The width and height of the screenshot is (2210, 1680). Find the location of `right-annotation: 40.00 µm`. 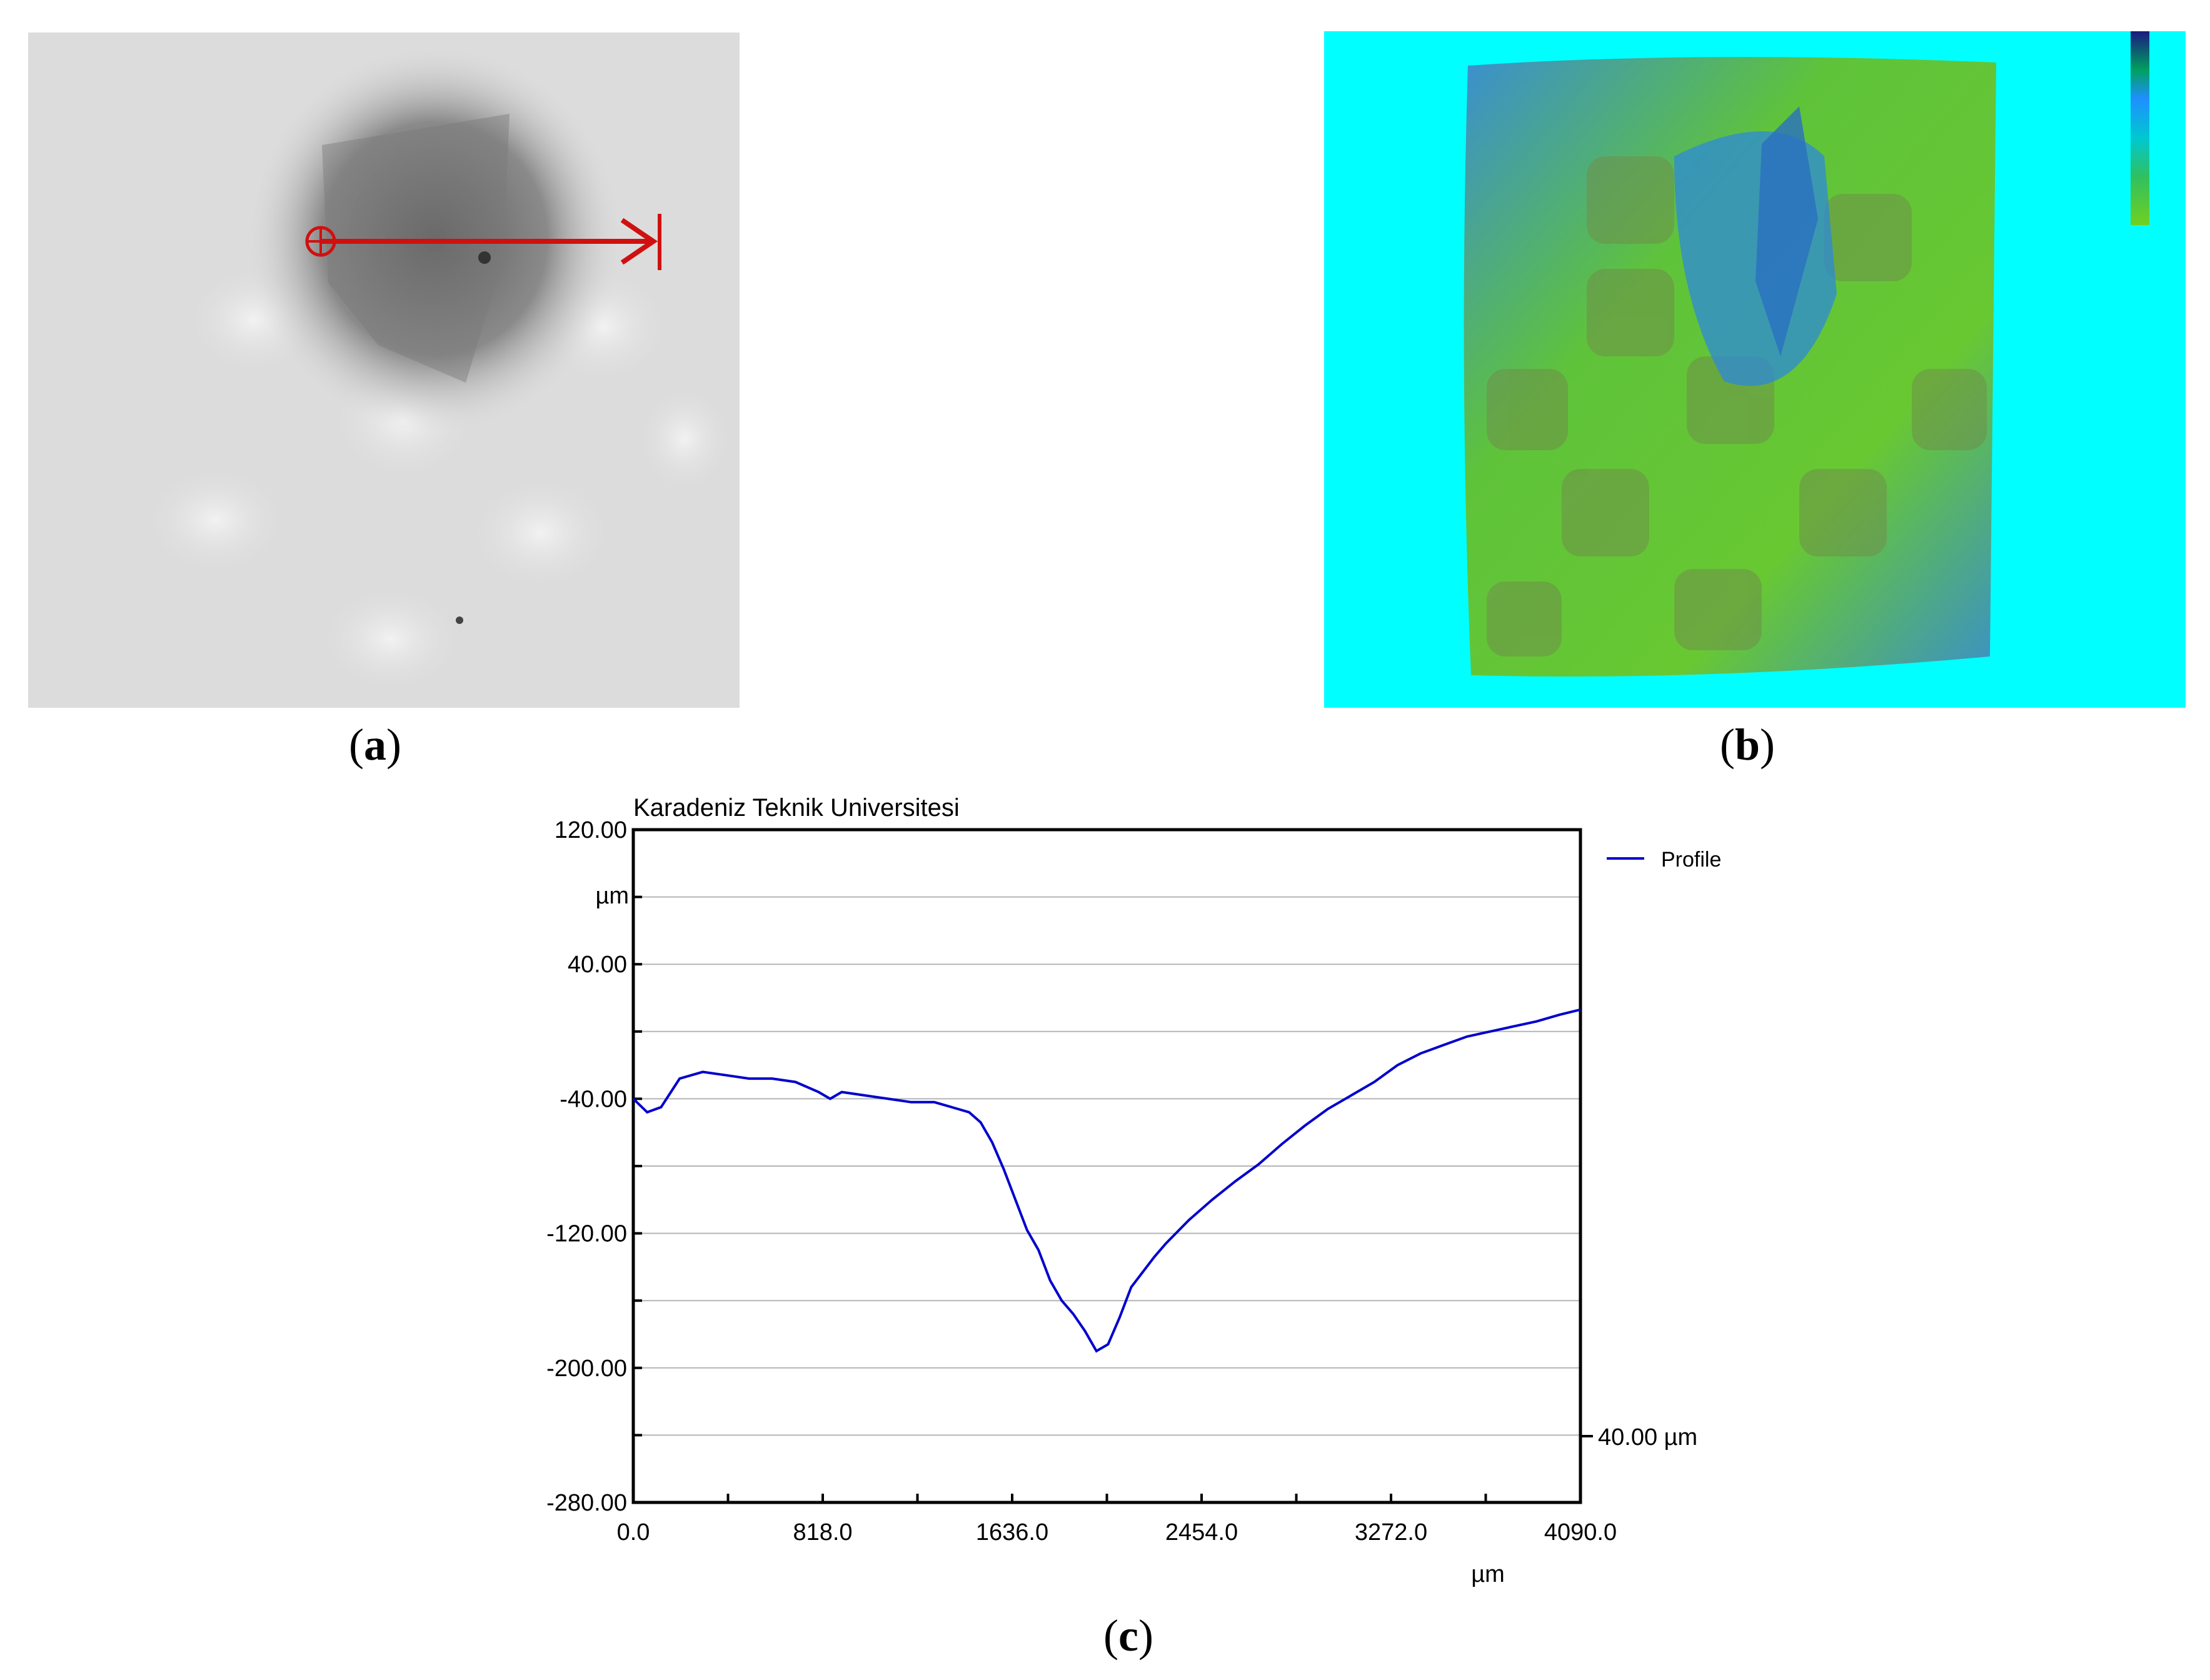

right-annotation: 40.00 µm is located at coordinates (1647, 1437).